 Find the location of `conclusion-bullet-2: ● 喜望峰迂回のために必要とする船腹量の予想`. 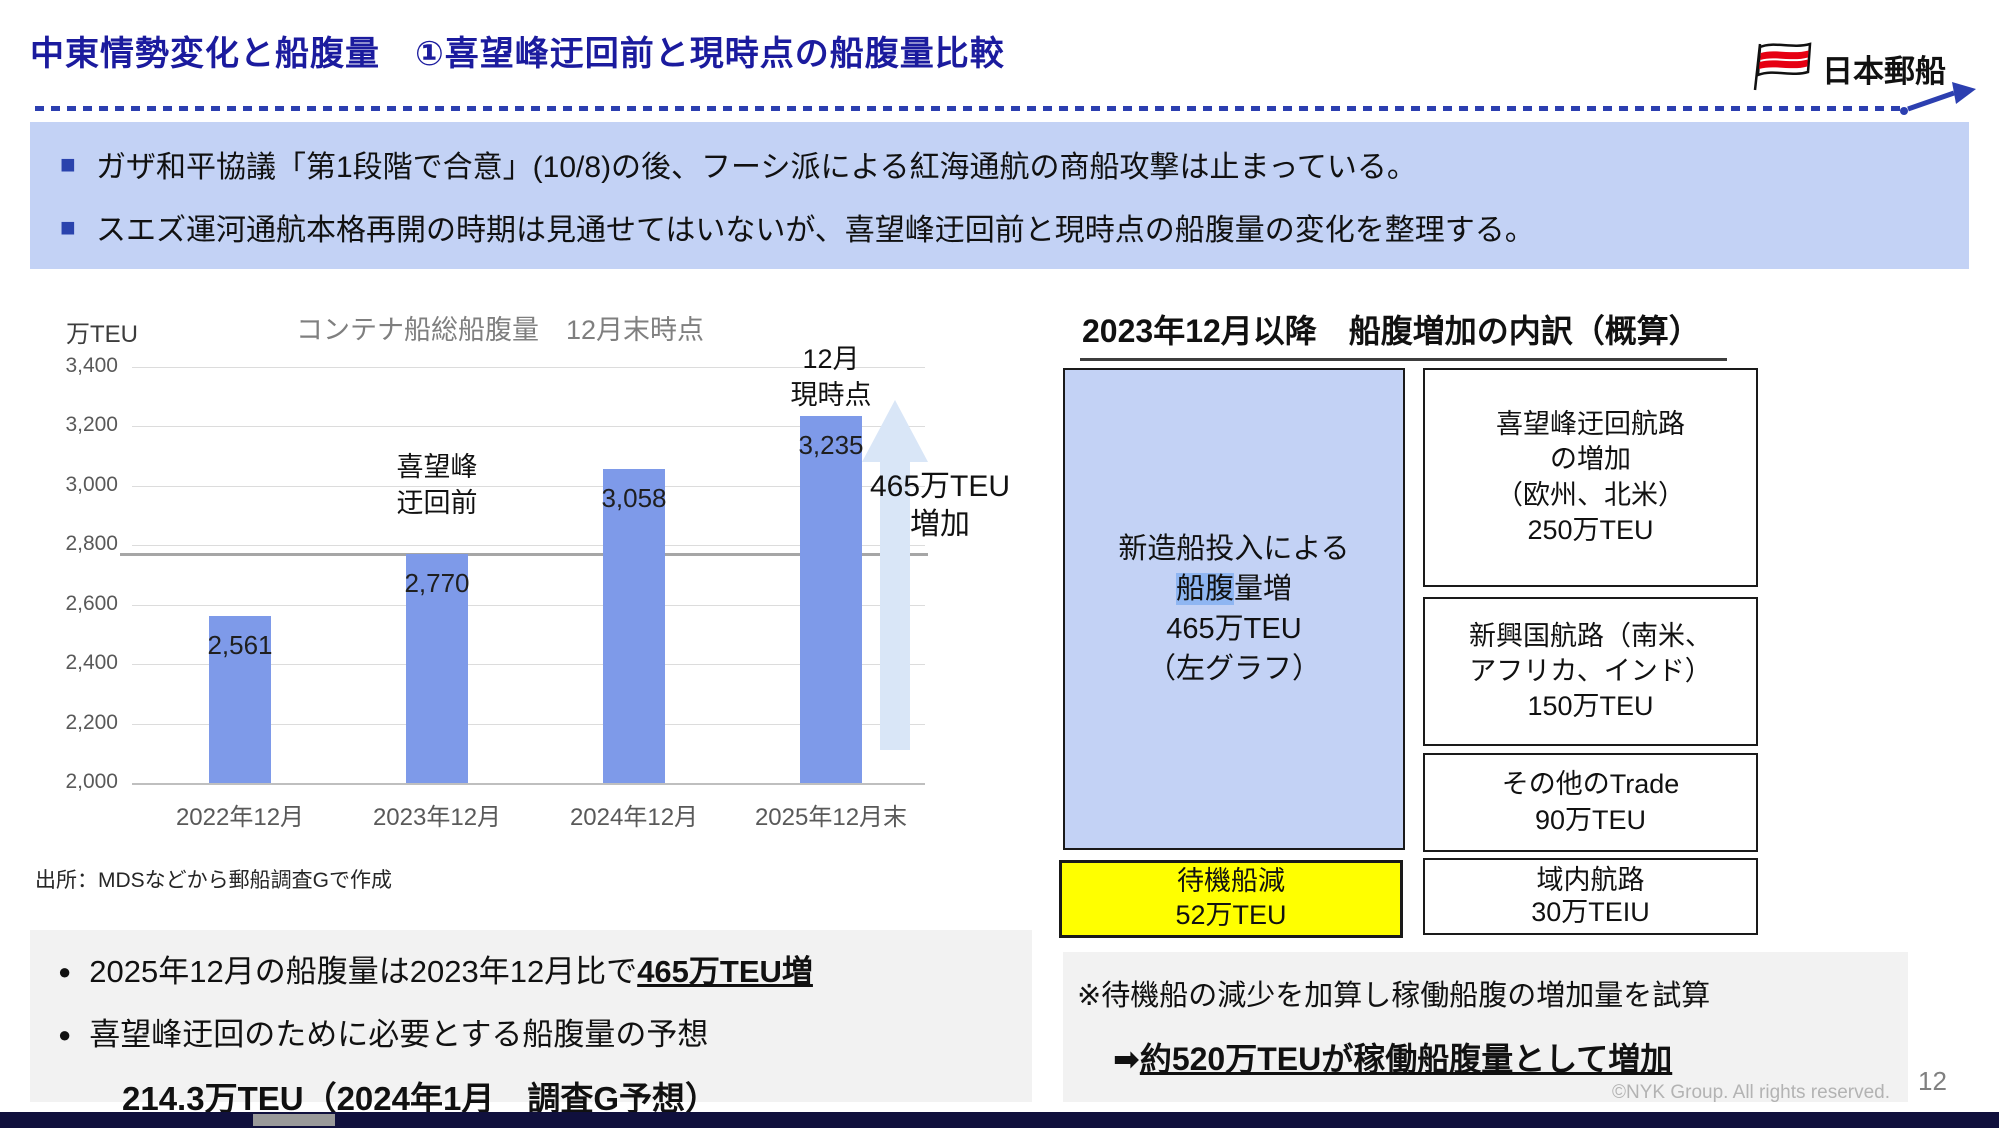

conclusion-bullet-2: ● 喜望峰迂回のために必要とする船腹量の予想 is located at coordinates (383, 1034).